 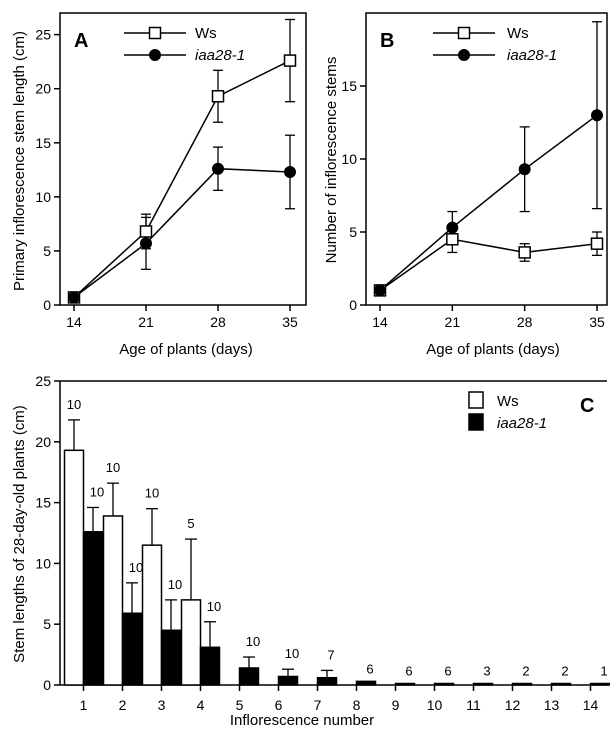 I want to click on x-tick-label: 2, so click(x=123, y=705).